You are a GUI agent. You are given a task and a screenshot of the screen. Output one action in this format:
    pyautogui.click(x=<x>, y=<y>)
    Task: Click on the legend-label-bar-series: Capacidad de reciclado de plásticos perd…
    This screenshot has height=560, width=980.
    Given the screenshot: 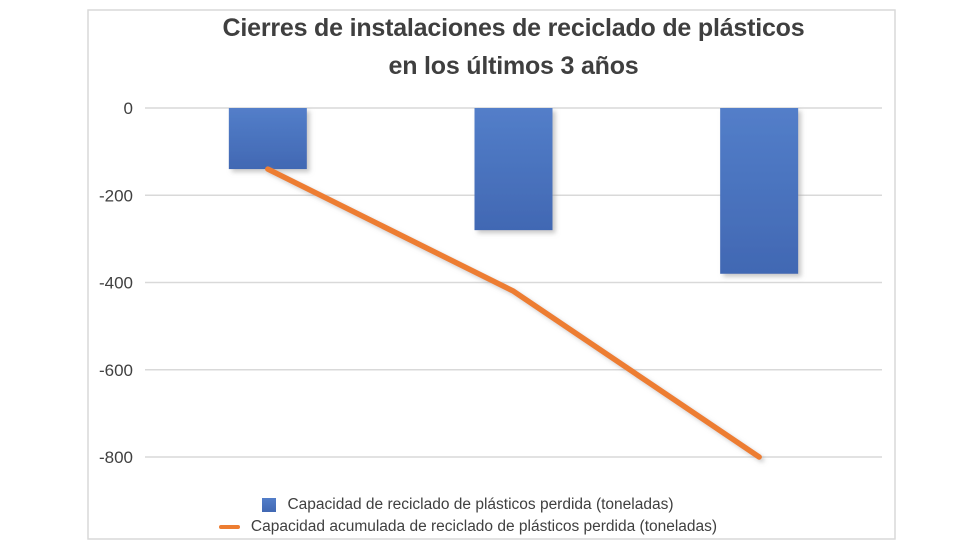 What is the action you would take?
    pyautogui.click(x=480, y=504)
    